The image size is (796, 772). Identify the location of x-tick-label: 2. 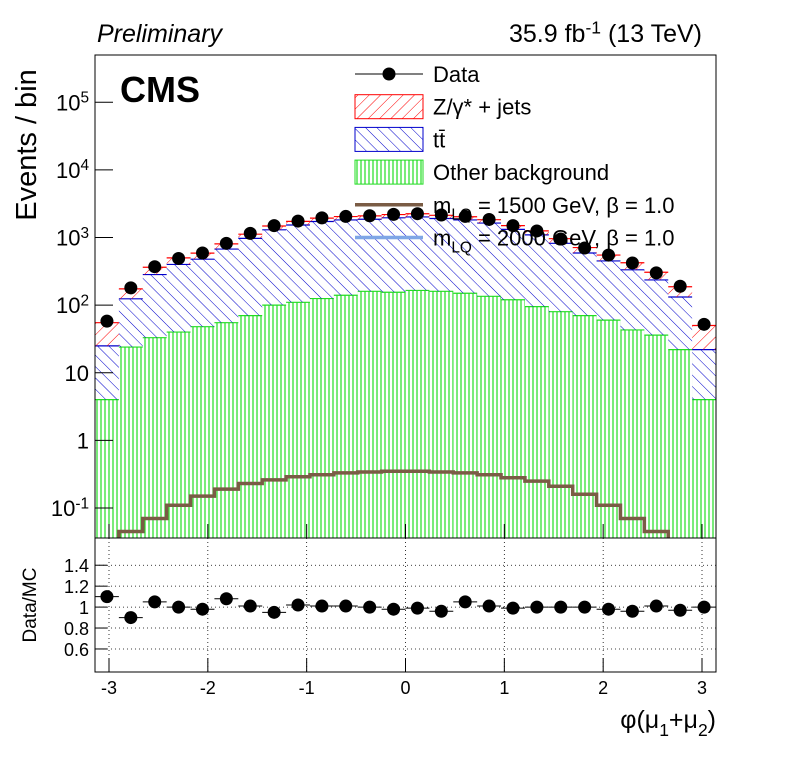
(603, 688).